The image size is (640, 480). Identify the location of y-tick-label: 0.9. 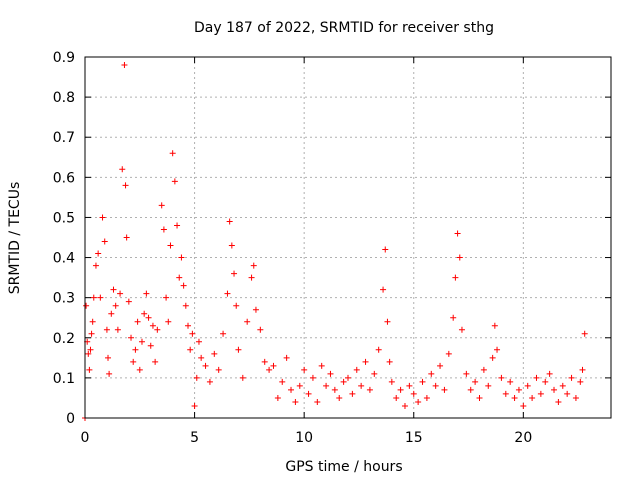
(64, 58).